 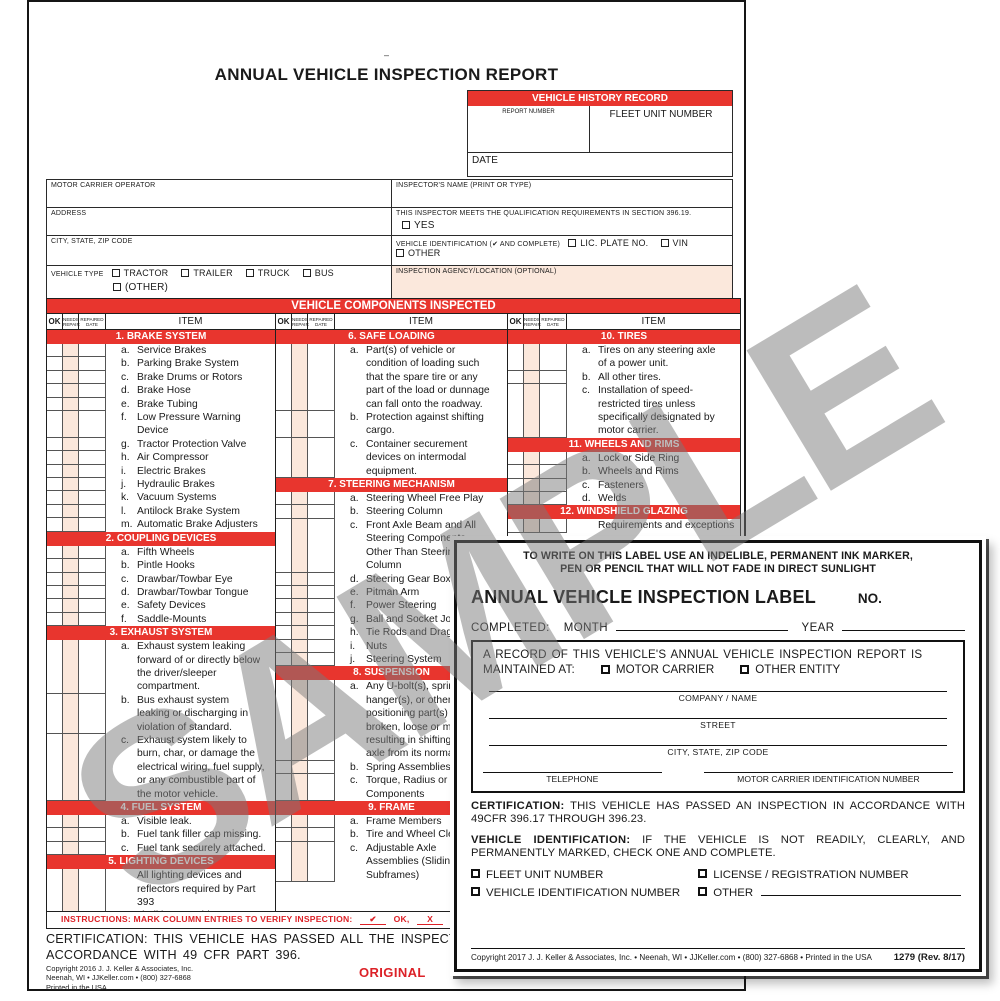 I want to click on vin-number-checkbox-icon, so click(x=475, y=891).